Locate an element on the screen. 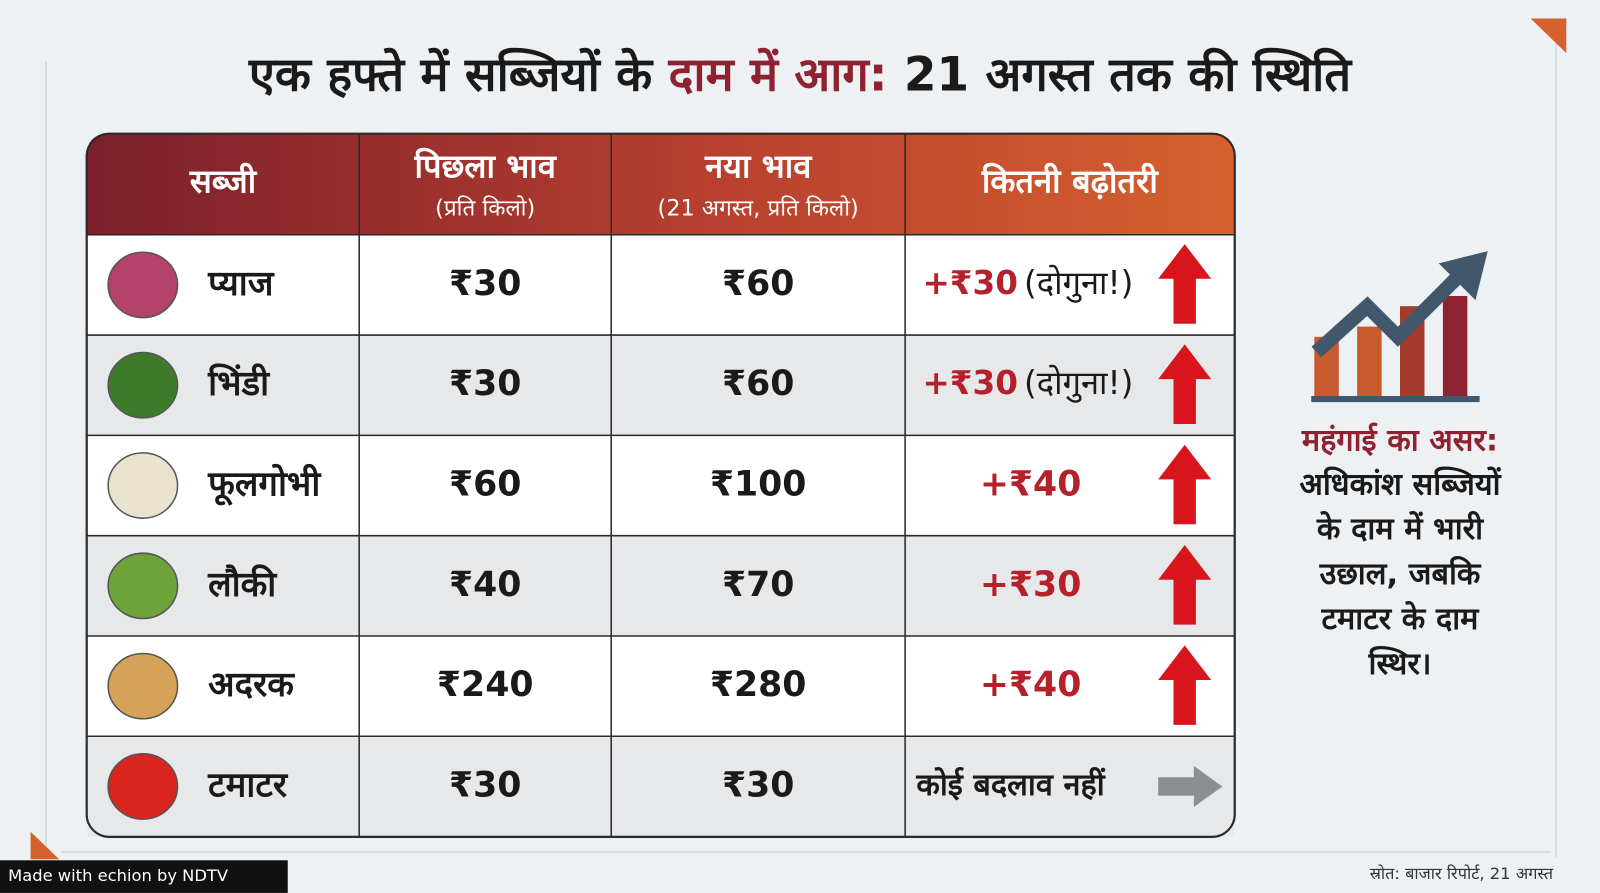 The image size is (1600, 893). watermark: Made with echion by NDTV is located at coordinates (118, 875).